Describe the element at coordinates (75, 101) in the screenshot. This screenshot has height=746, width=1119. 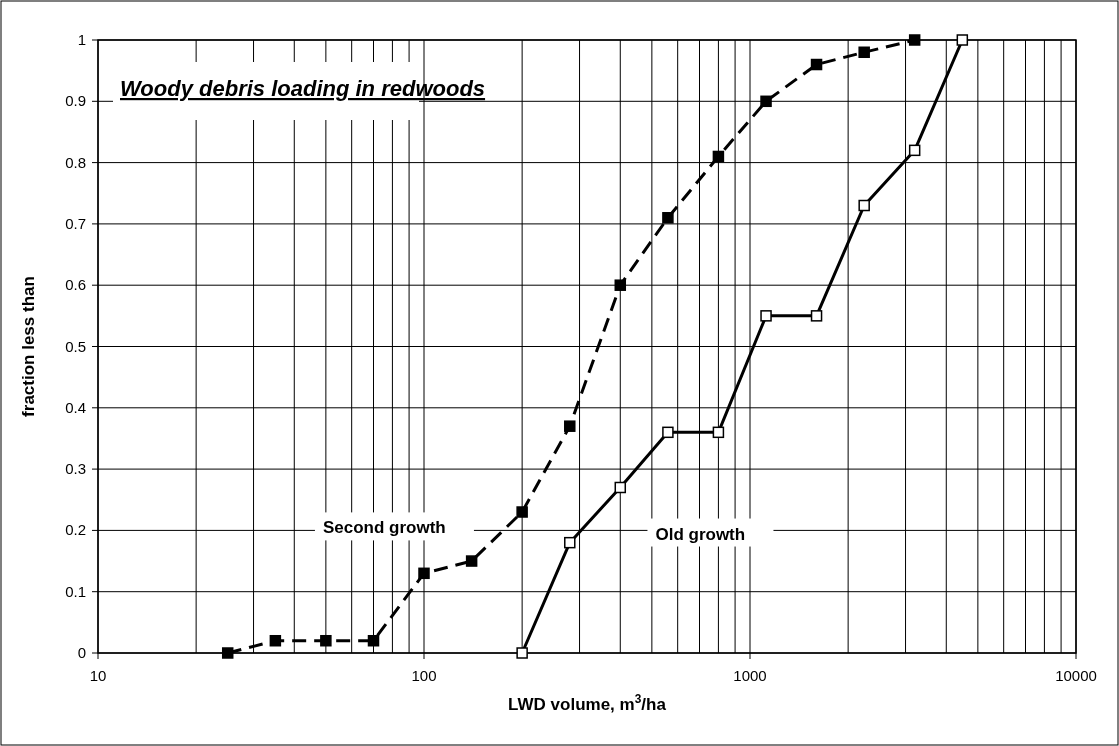
I see `y-tick-label: 0.9` at that location.